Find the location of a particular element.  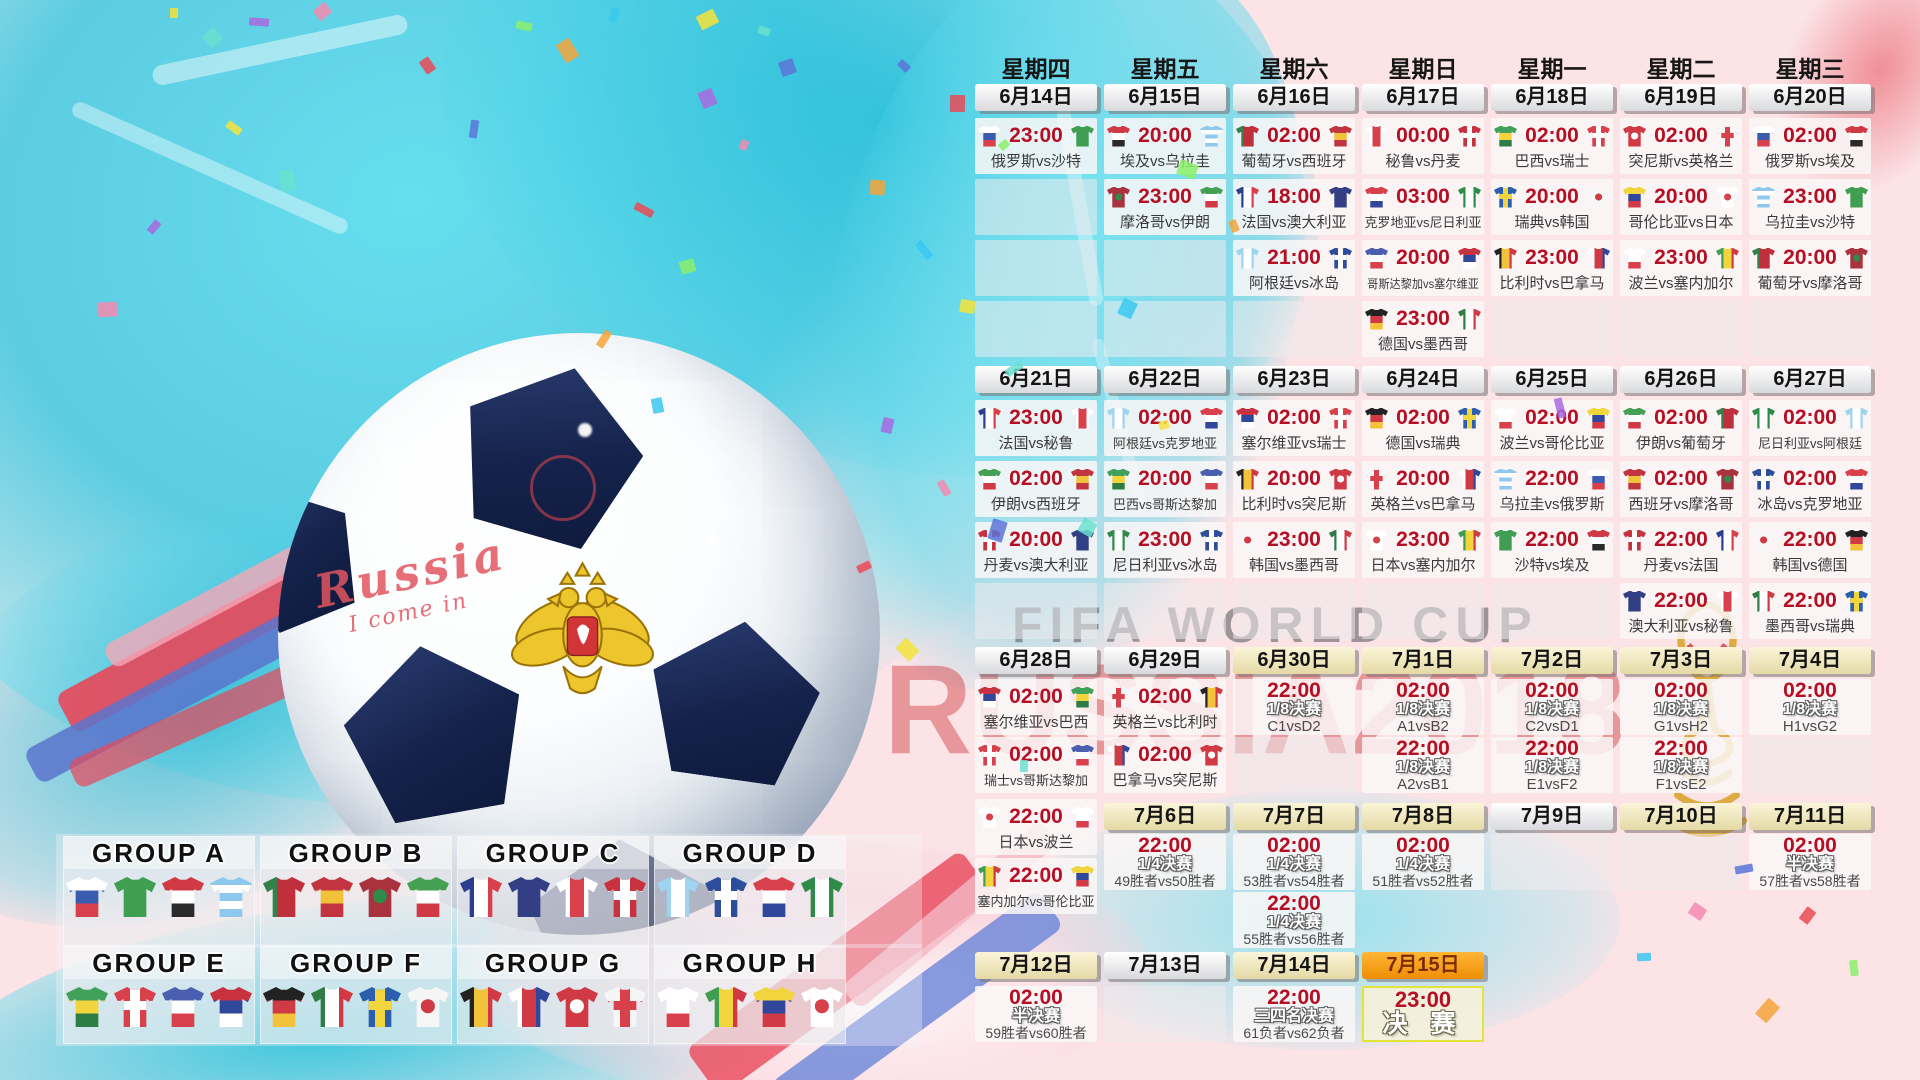

match-teams: 韩国vs墨西哥 is located at coordinates (1293, 565).